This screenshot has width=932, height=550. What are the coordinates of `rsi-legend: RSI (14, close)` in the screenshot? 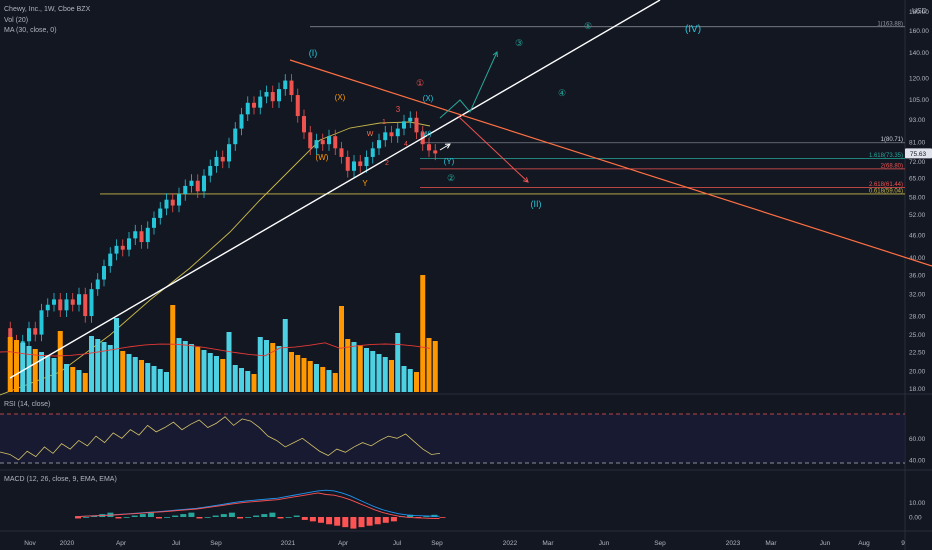 It's located at (27, 404).